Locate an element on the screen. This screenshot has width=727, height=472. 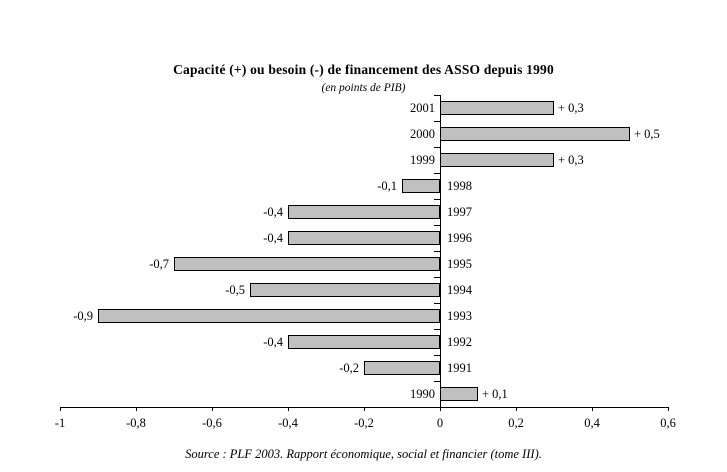
year-label: 2000 is located at coordinates (422, 134).